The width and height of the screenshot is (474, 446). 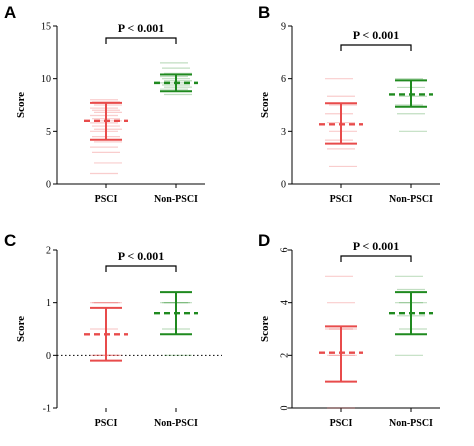 I want to click on y-tick-label: -1, so click(x=47, y=409).